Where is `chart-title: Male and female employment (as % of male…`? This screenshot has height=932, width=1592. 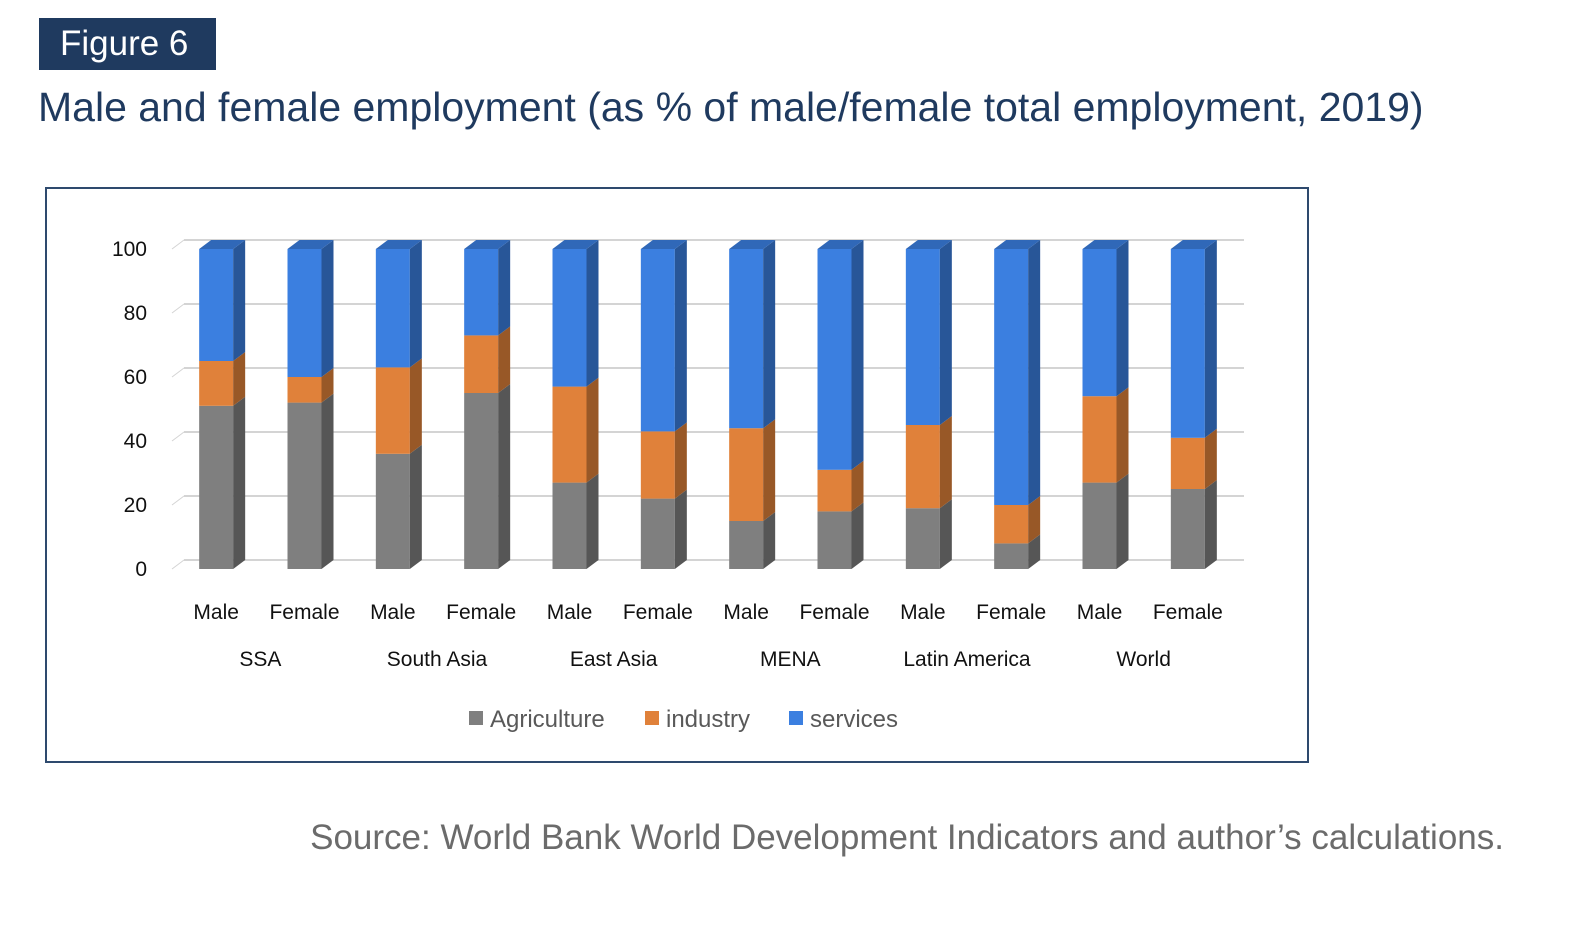
chart-title: Male and female employment (as % of male… is located at coordinates (731, 107).